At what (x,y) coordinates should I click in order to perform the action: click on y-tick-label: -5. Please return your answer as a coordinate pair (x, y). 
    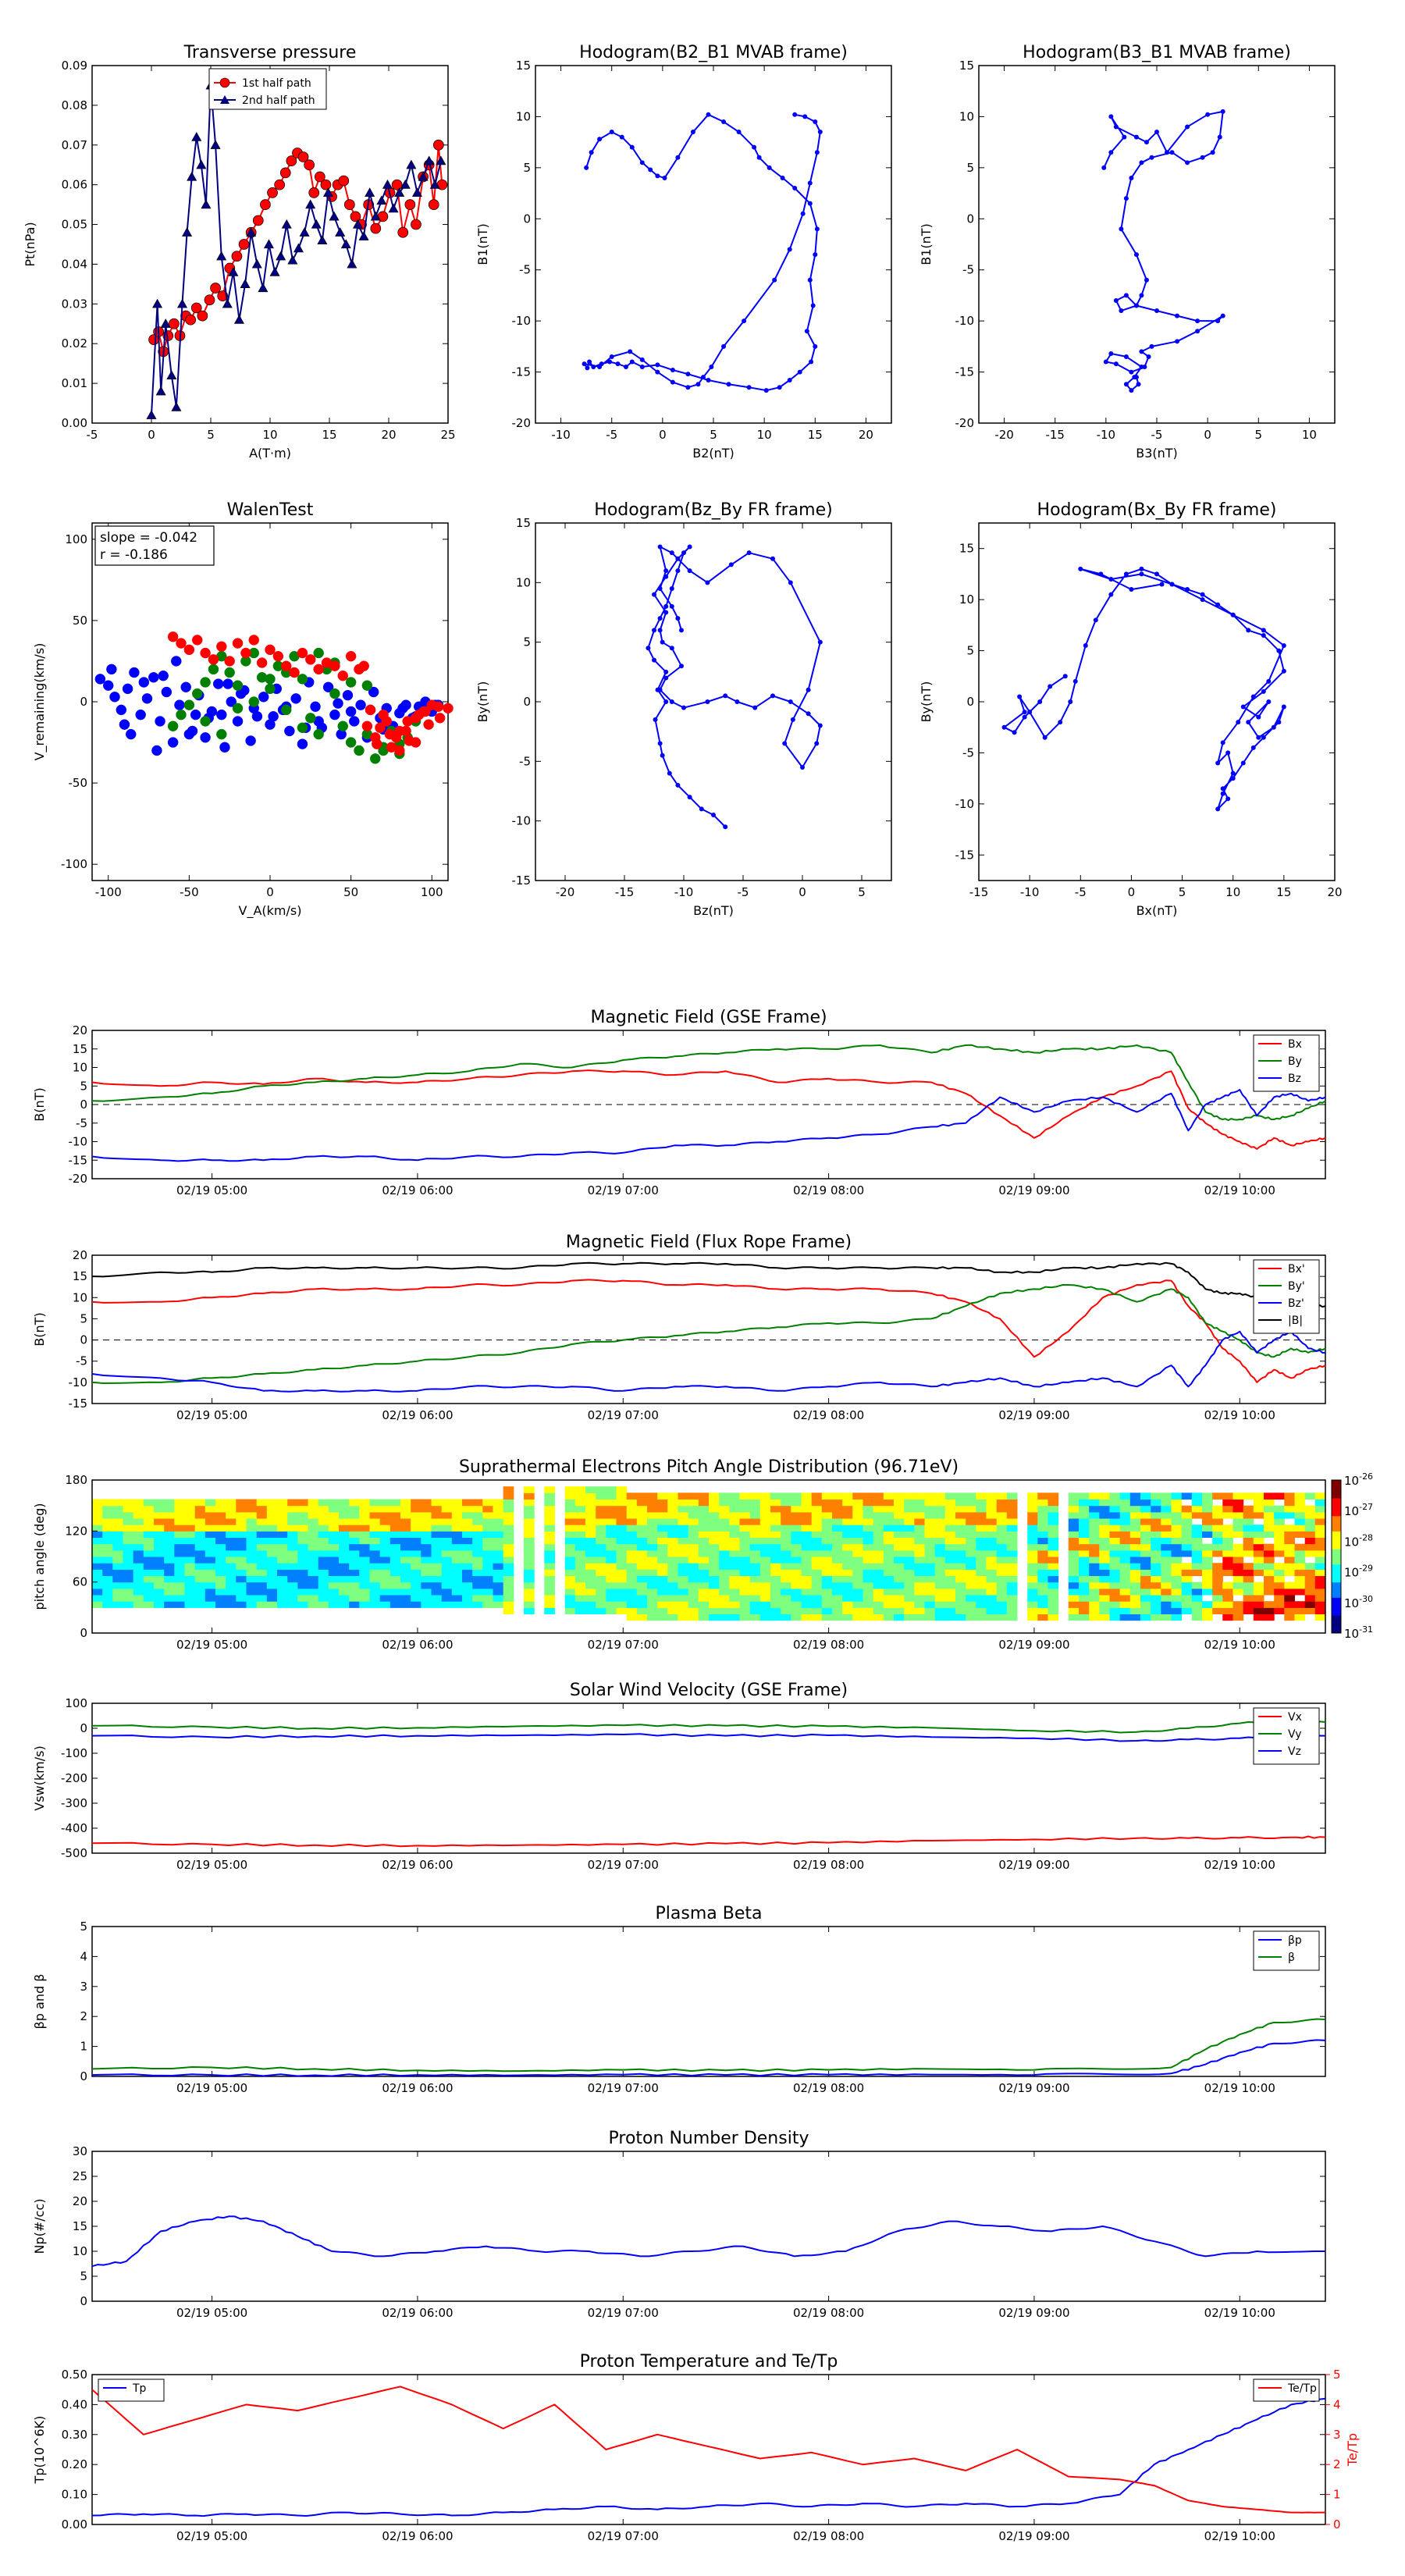
    Looking at the image, I should click on (968, 270).